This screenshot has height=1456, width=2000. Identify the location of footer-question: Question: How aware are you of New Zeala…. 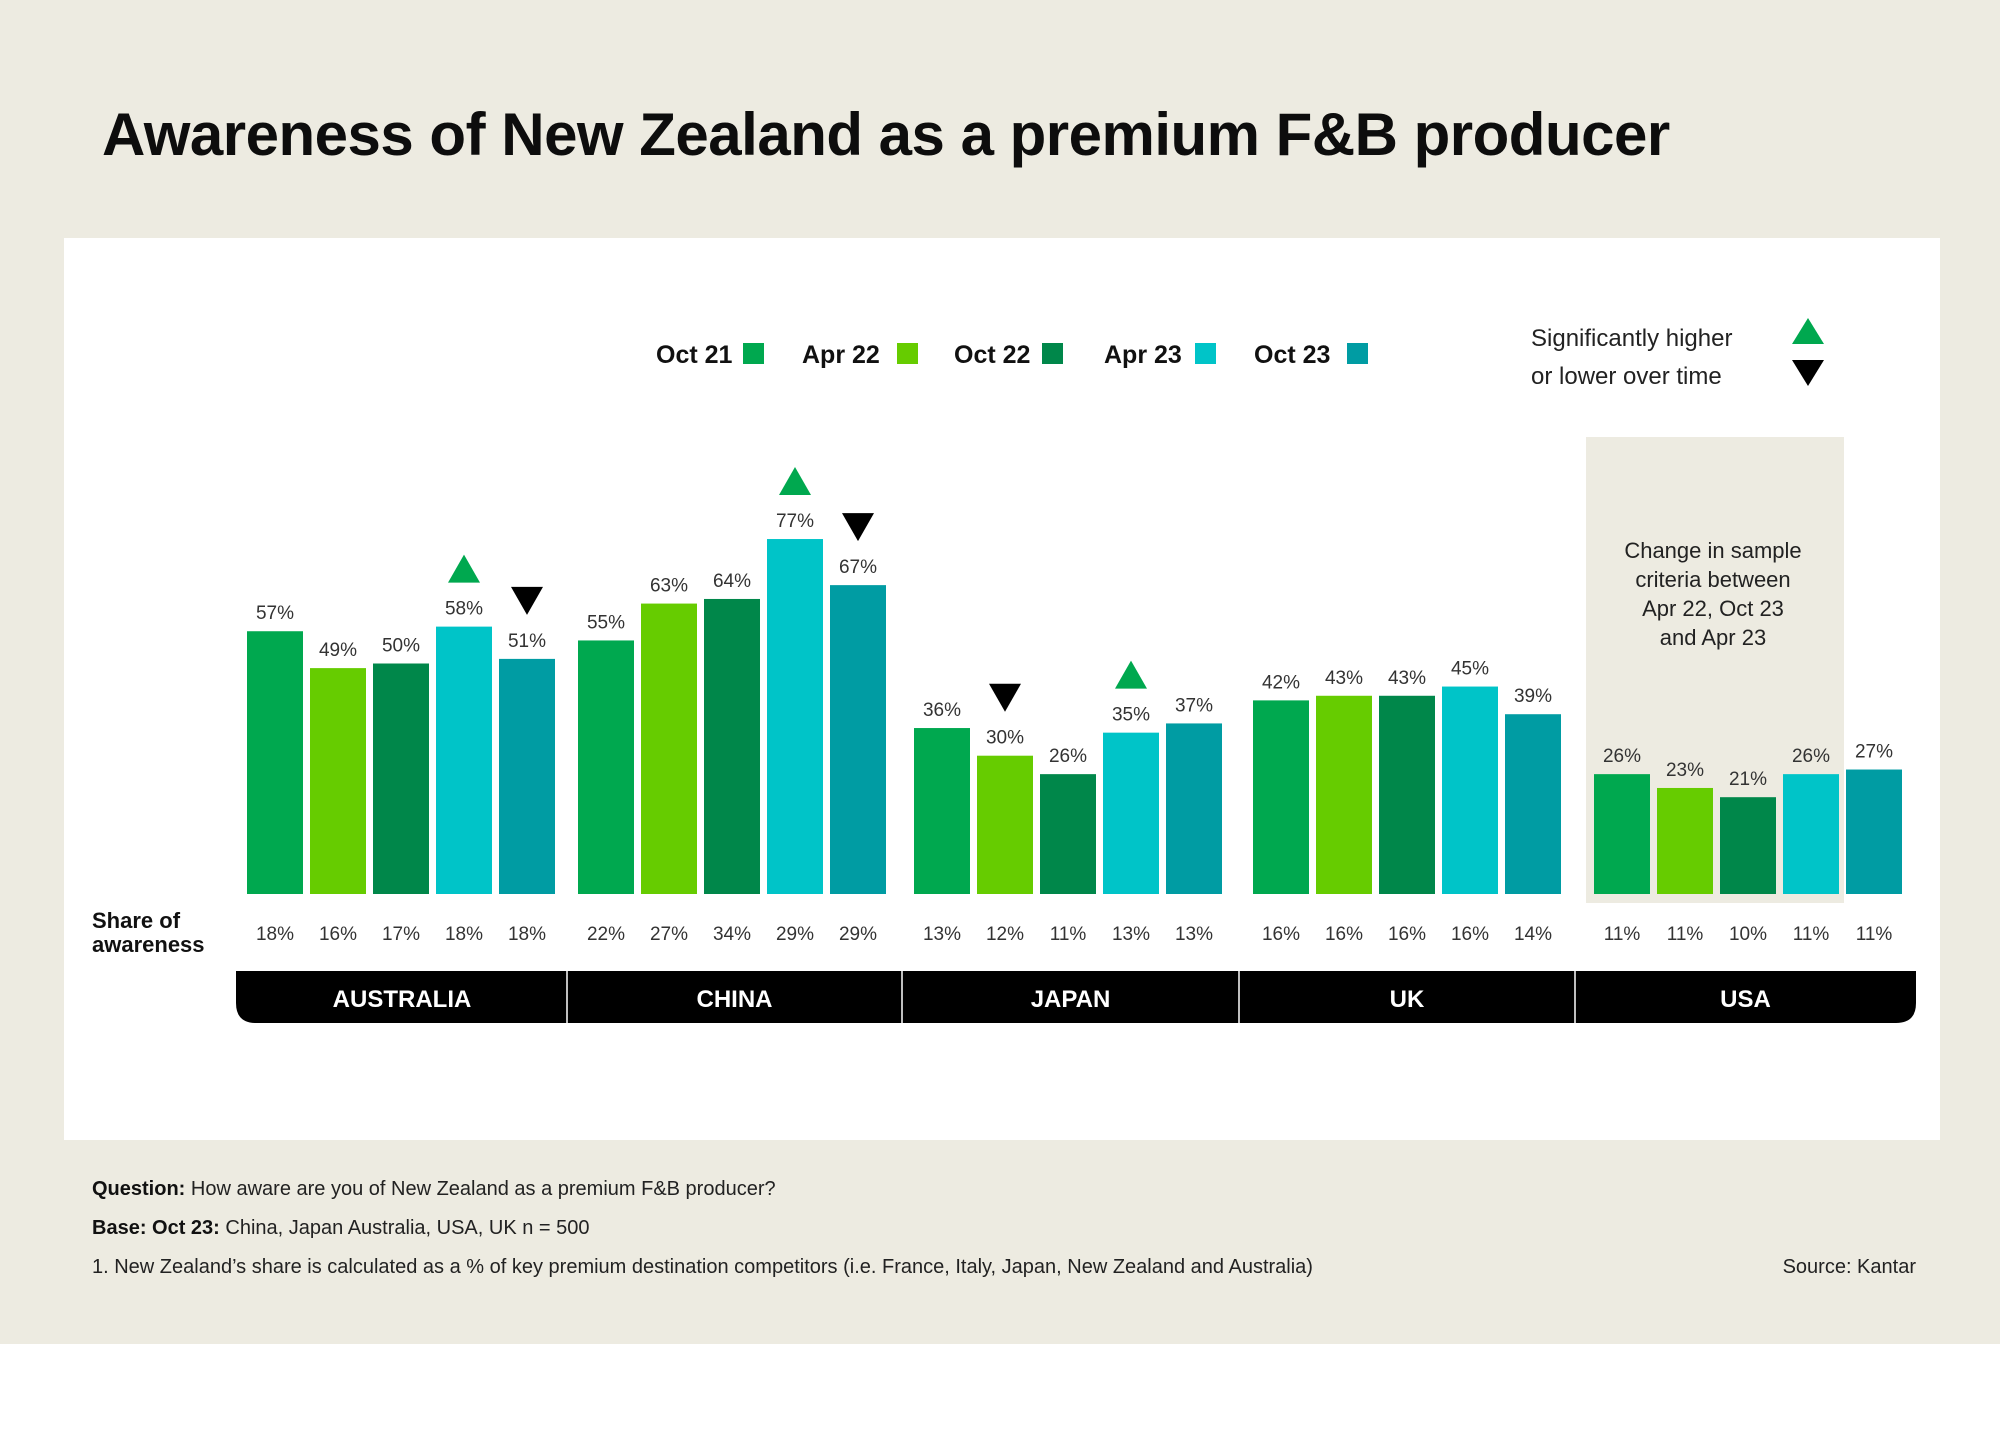
(434, 1189).